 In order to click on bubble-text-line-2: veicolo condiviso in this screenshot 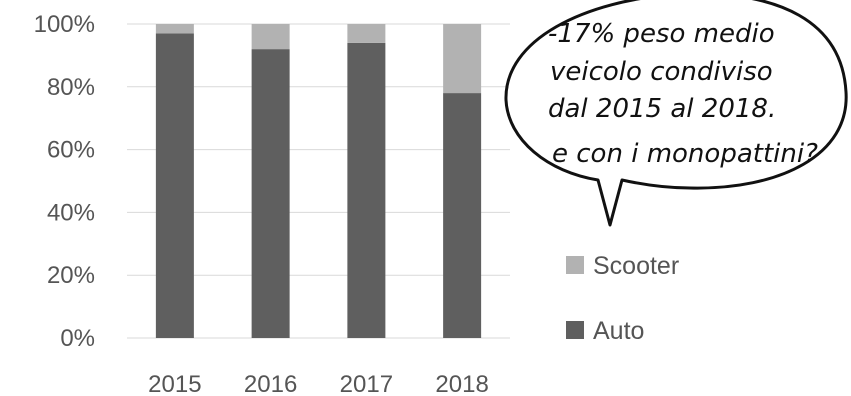, I will do `click(661, 72)`.